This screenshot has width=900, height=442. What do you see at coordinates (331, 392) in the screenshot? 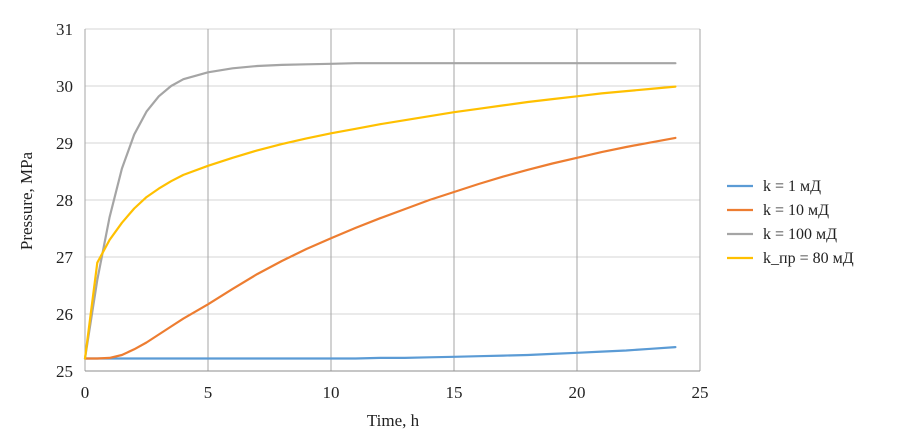
I see `x-tick-label: 10` at bounding box center [331, 392].